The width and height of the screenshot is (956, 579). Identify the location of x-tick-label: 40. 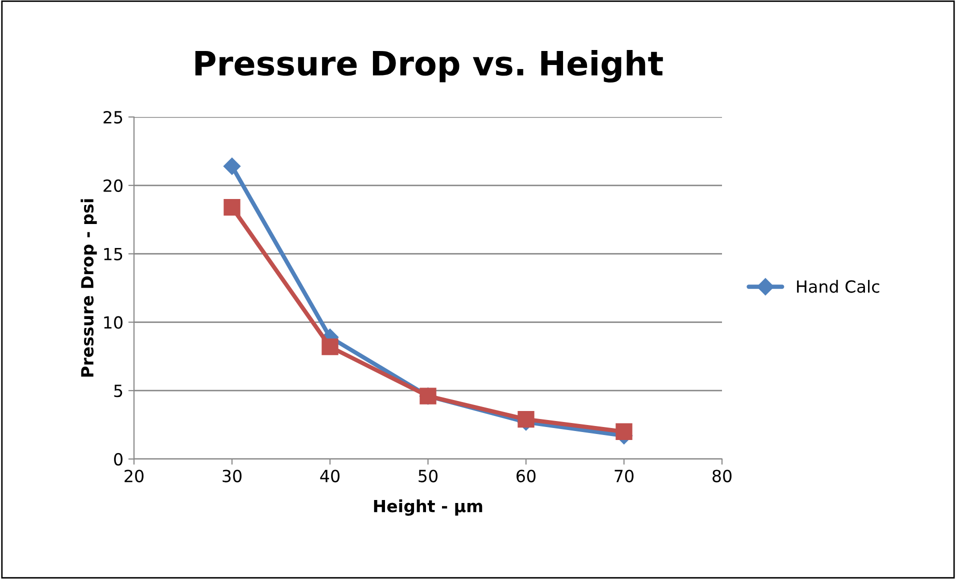
(330, 476).